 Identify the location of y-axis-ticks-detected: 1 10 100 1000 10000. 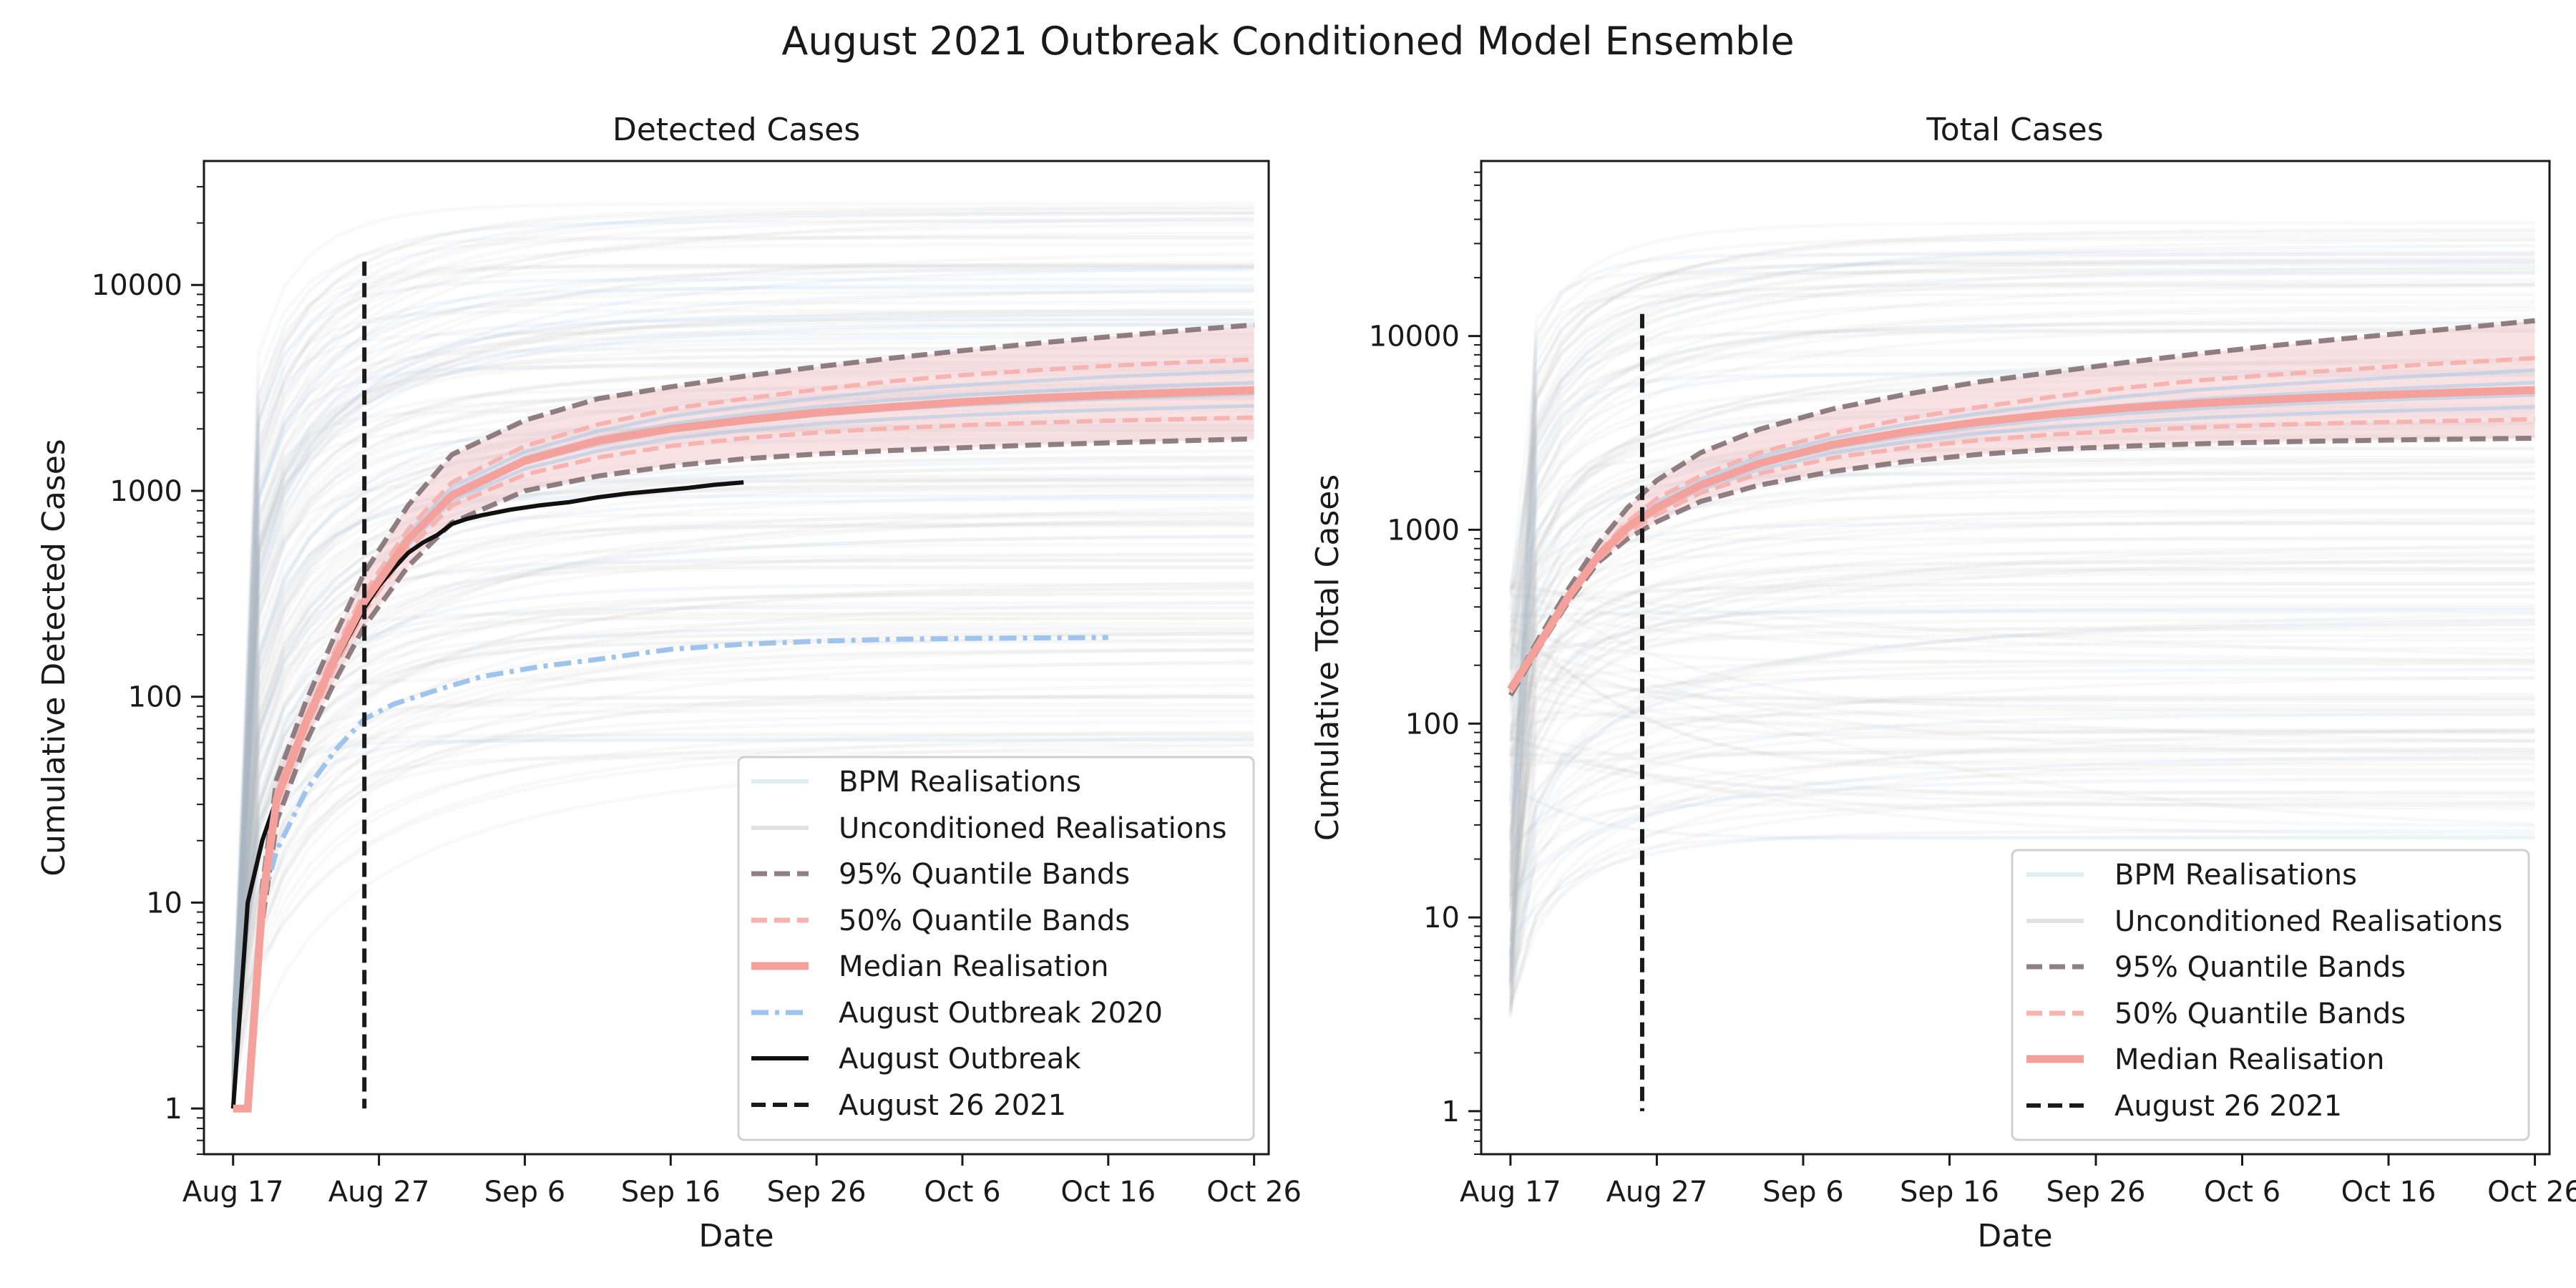
(148, 670).